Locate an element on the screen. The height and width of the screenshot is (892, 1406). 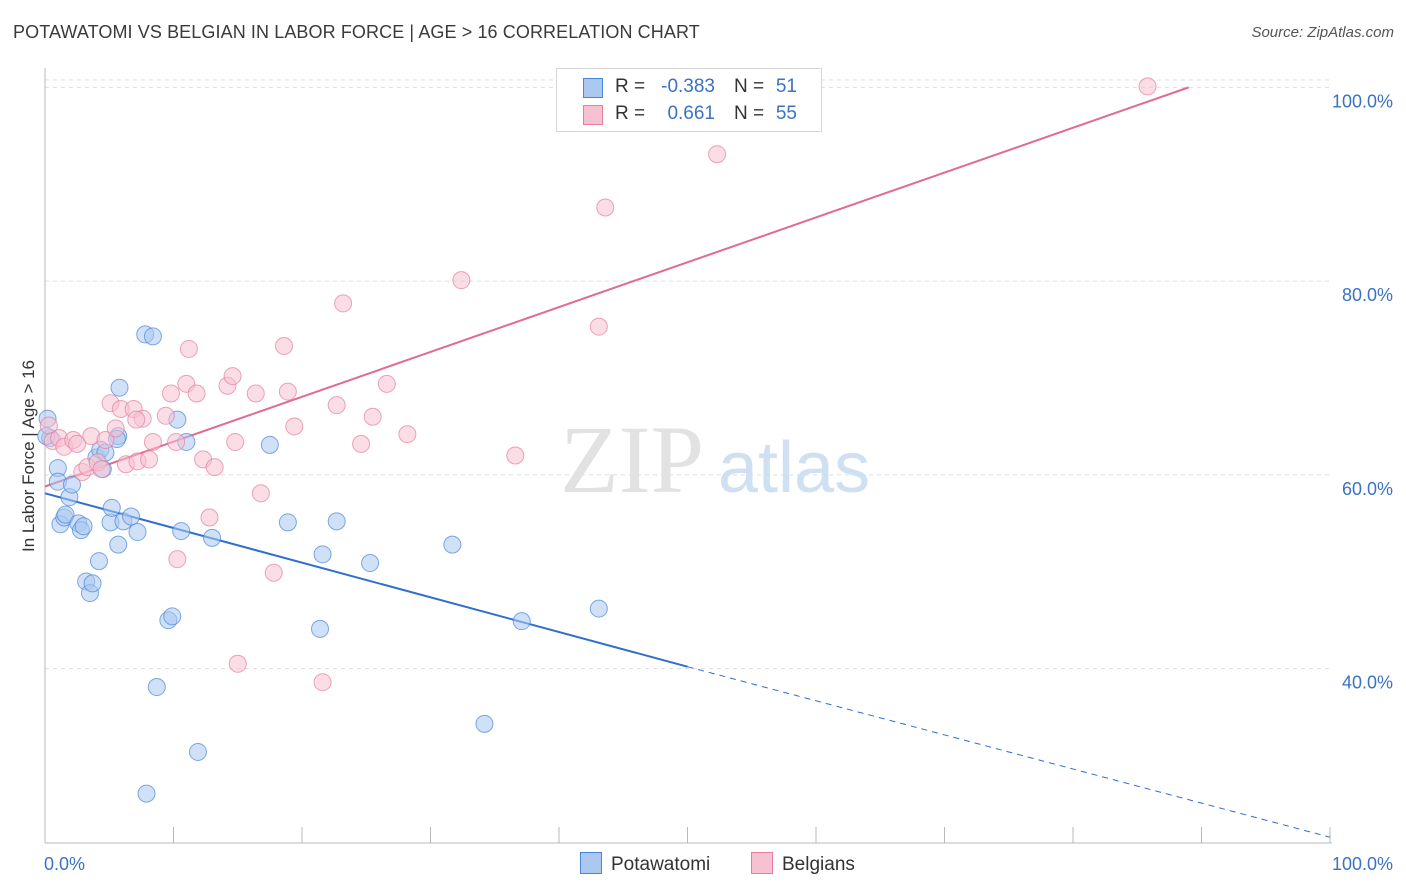
watermark-zip: ZIP is located at coordinates (632, 459).